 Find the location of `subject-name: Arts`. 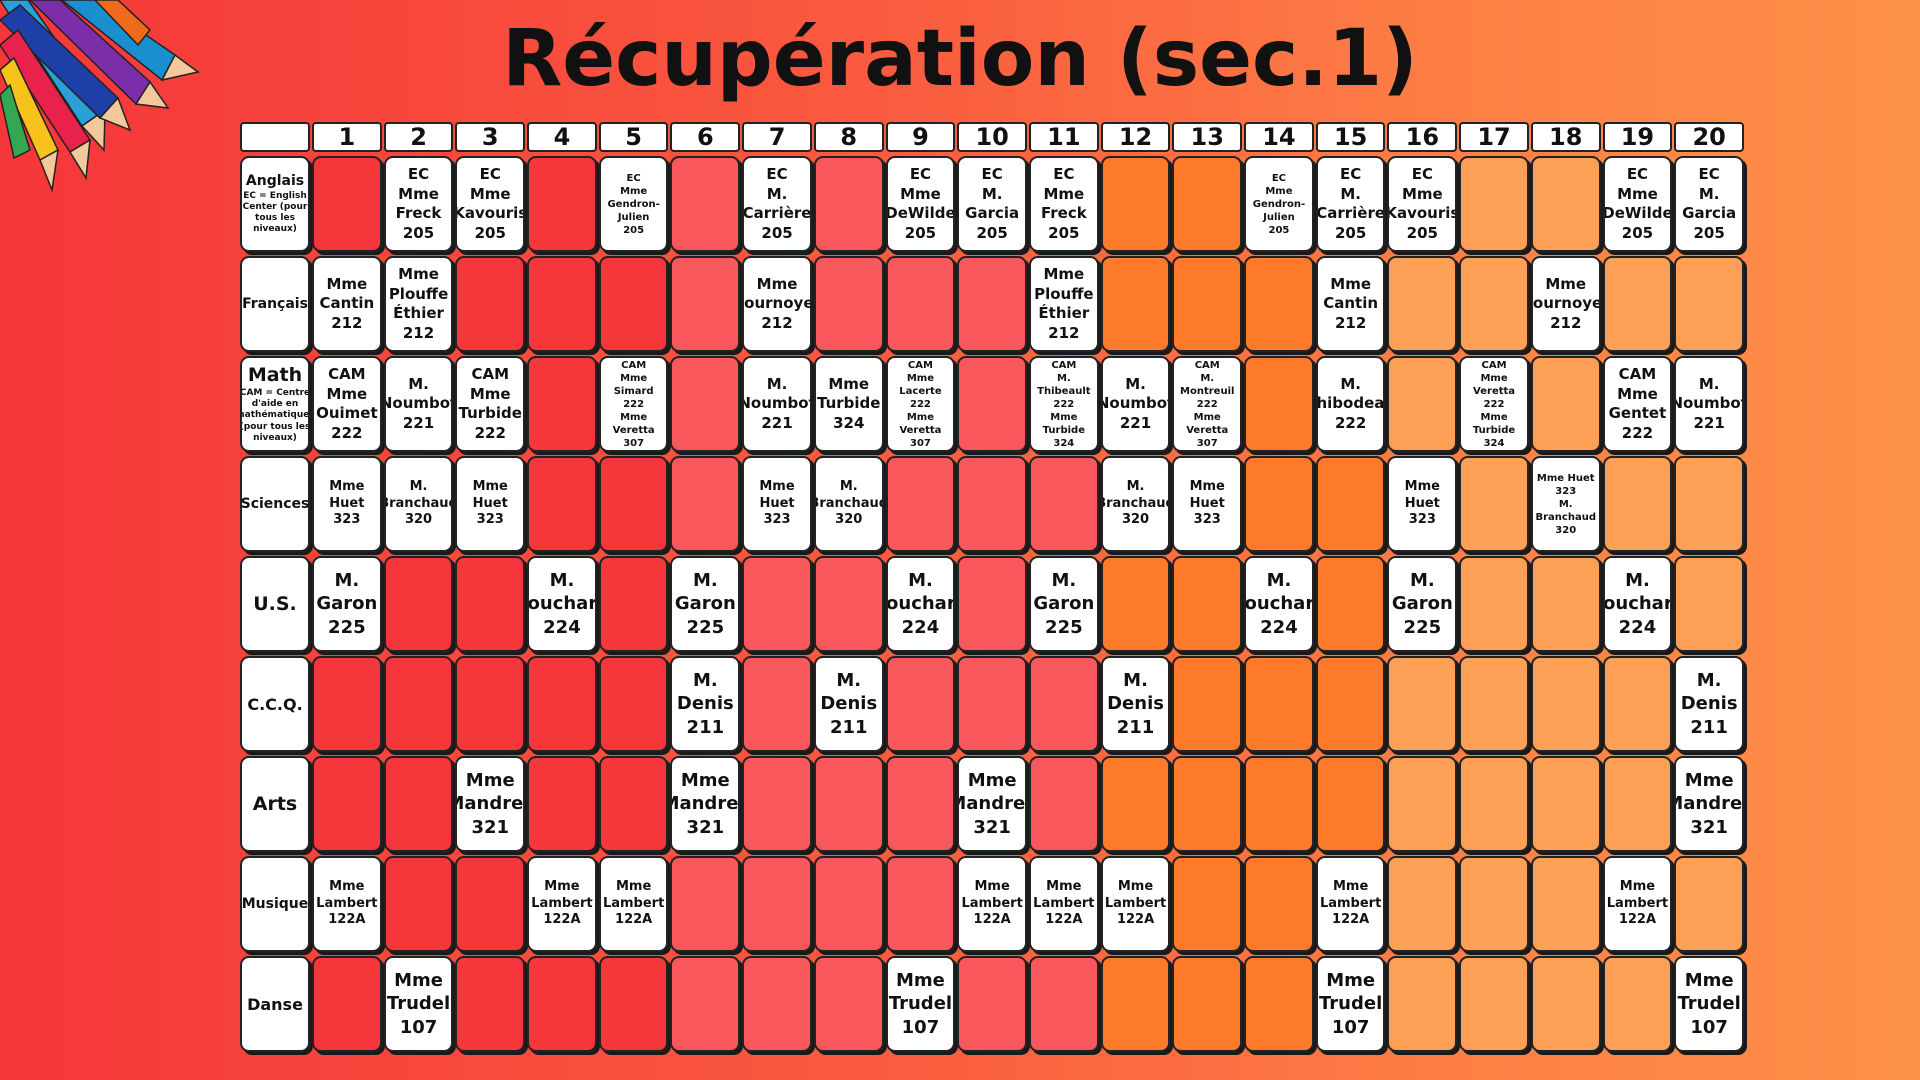

subject-name: Arts is located at coordinates (275, 804).